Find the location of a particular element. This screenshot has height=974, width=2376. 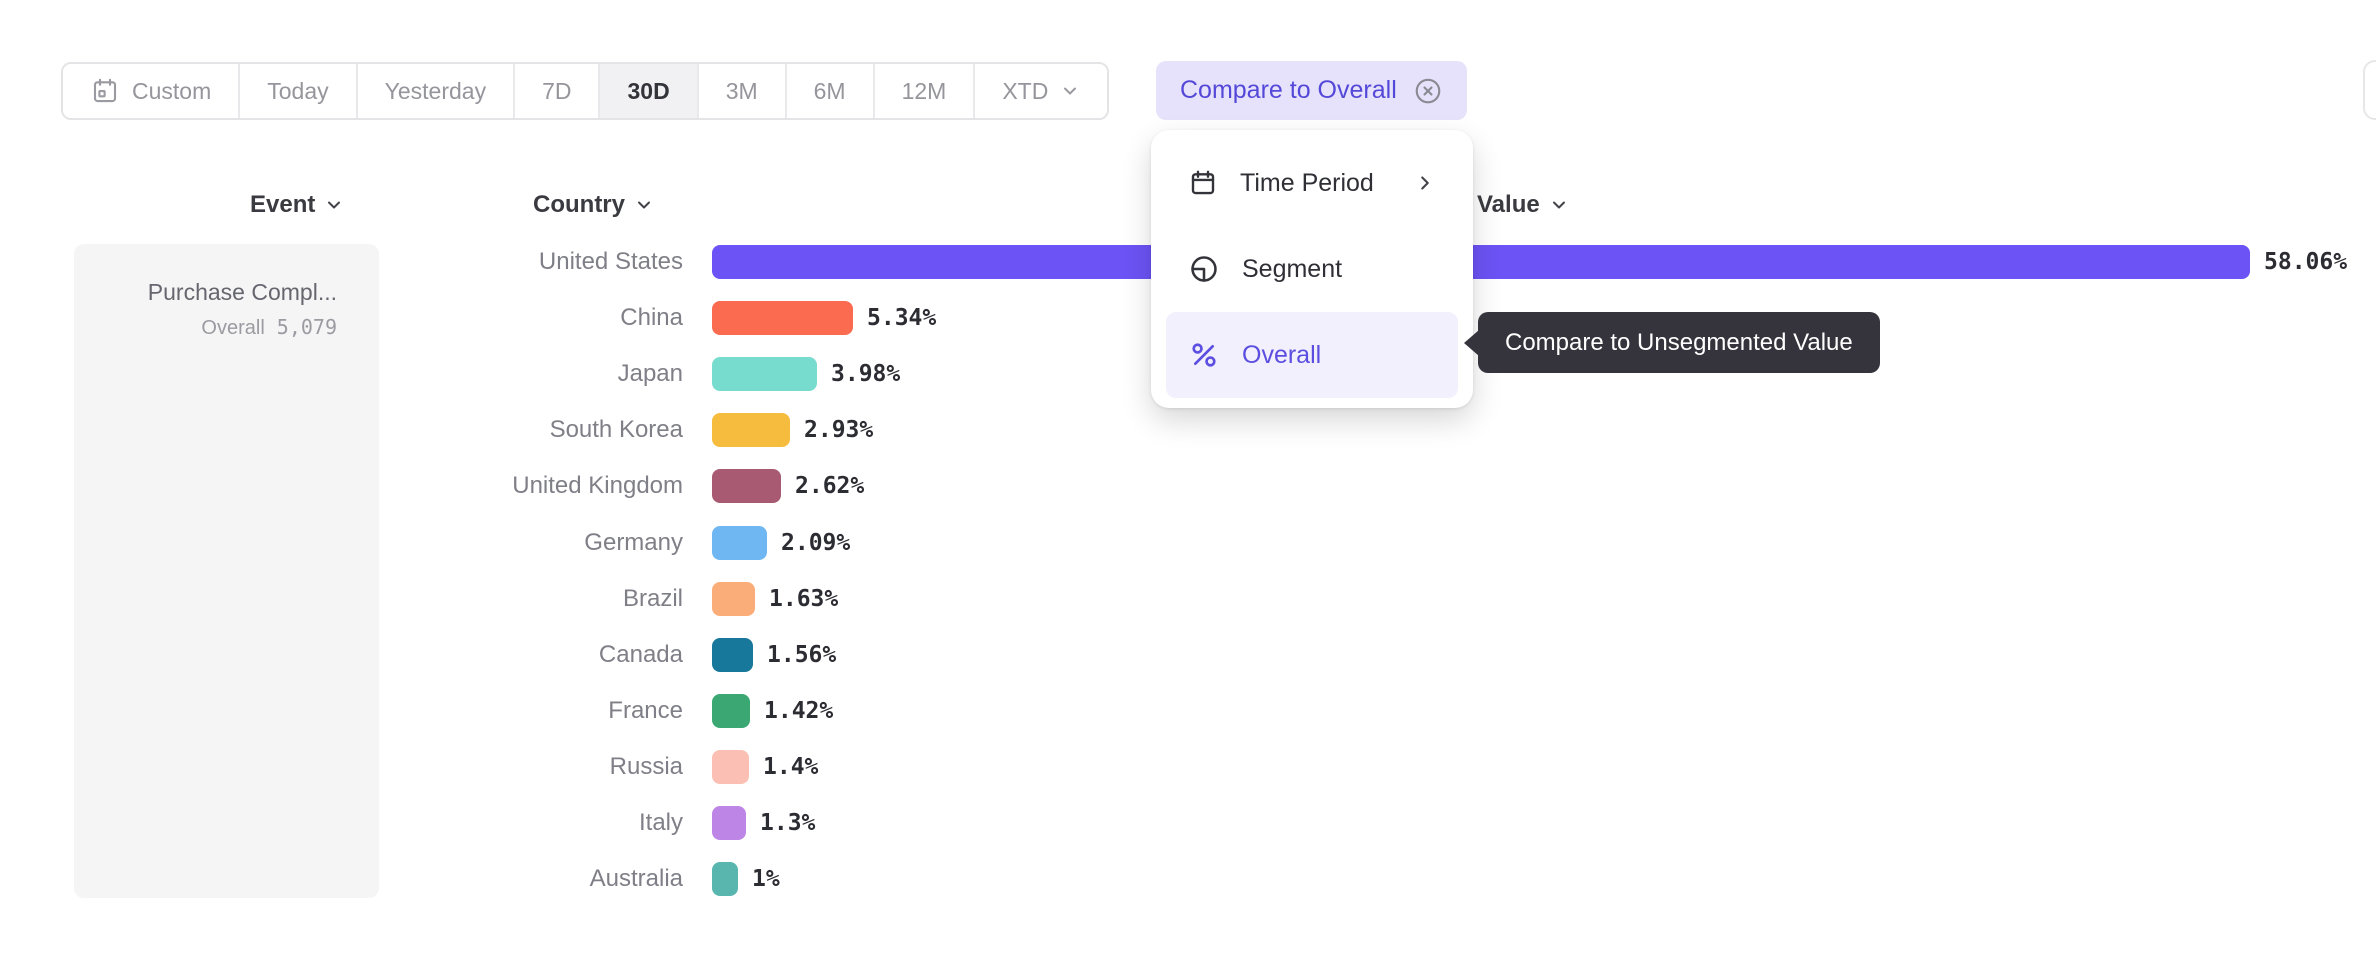

value-label-south-korea: 2.93% is located at coordinates (839, 430).